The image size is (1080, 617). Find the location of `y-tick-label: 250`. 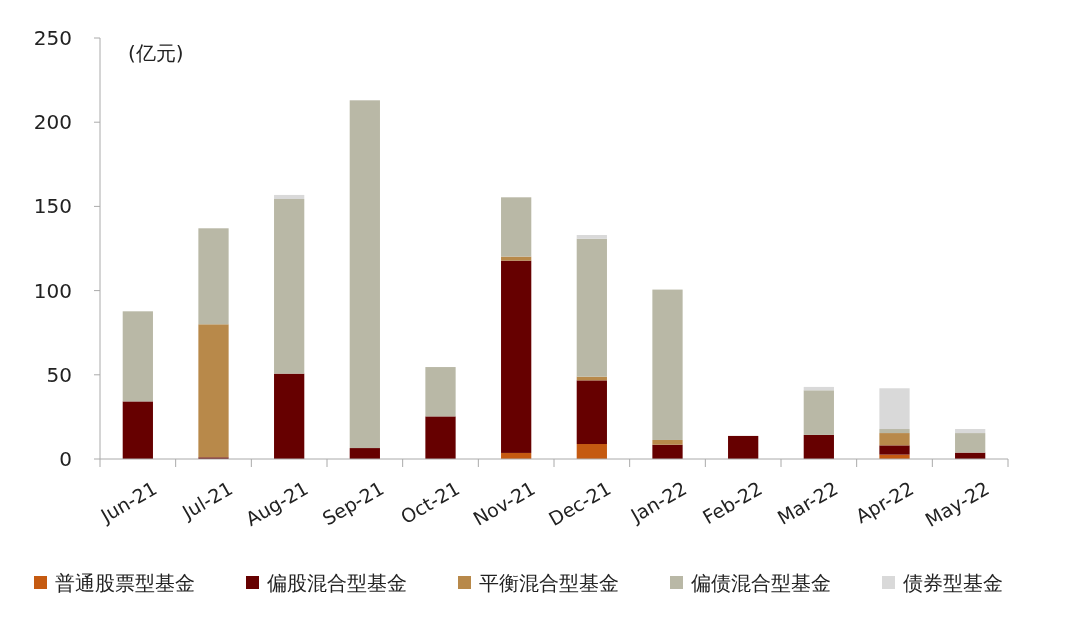

y-tick-label: 250 is located at coordinates (52, 38).